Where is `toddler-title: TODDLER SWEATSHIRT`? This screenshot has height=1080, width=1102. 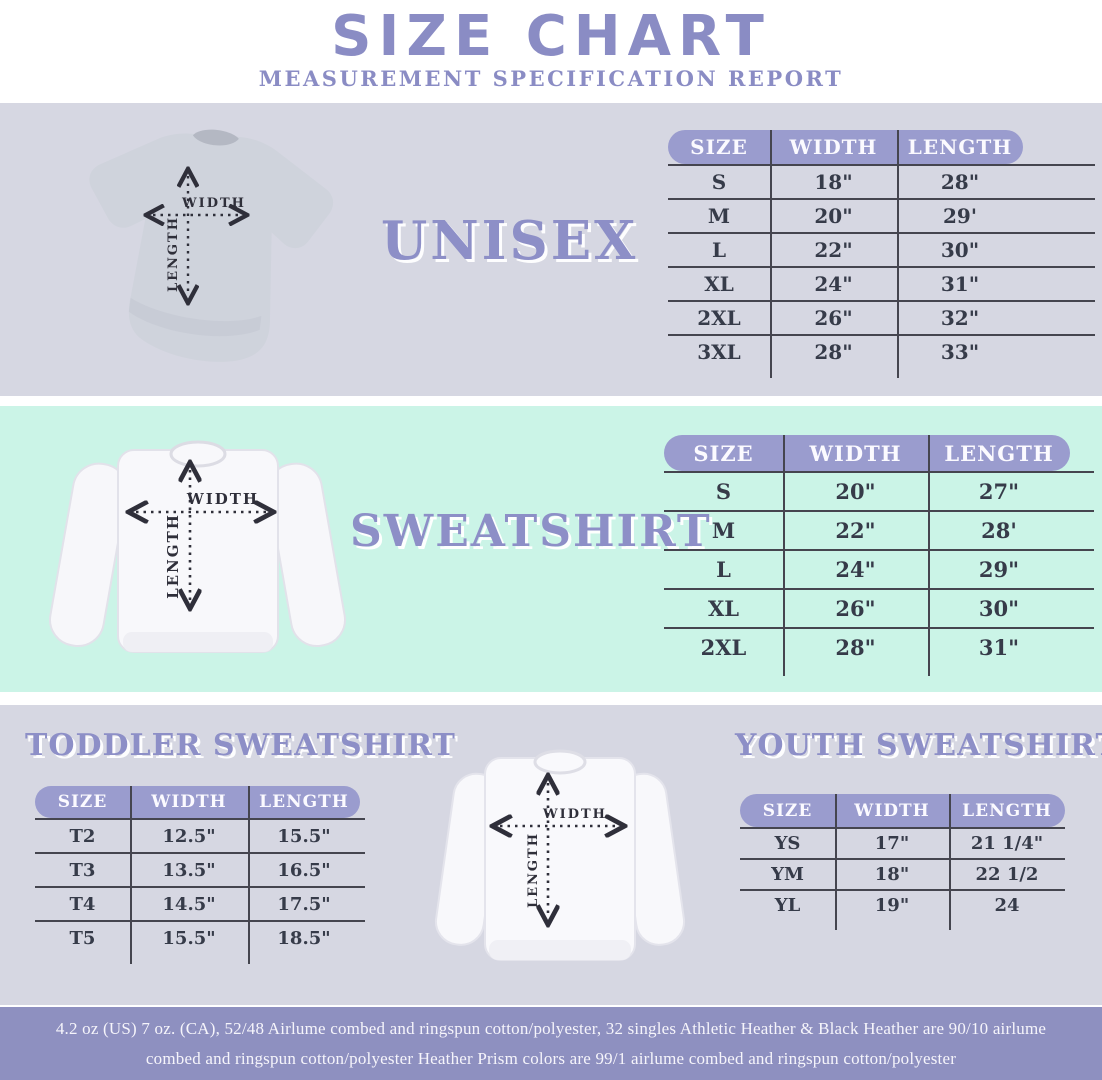
toddler-title: TODDLER SWEATSHIRT is located at coordinates (240, 745).